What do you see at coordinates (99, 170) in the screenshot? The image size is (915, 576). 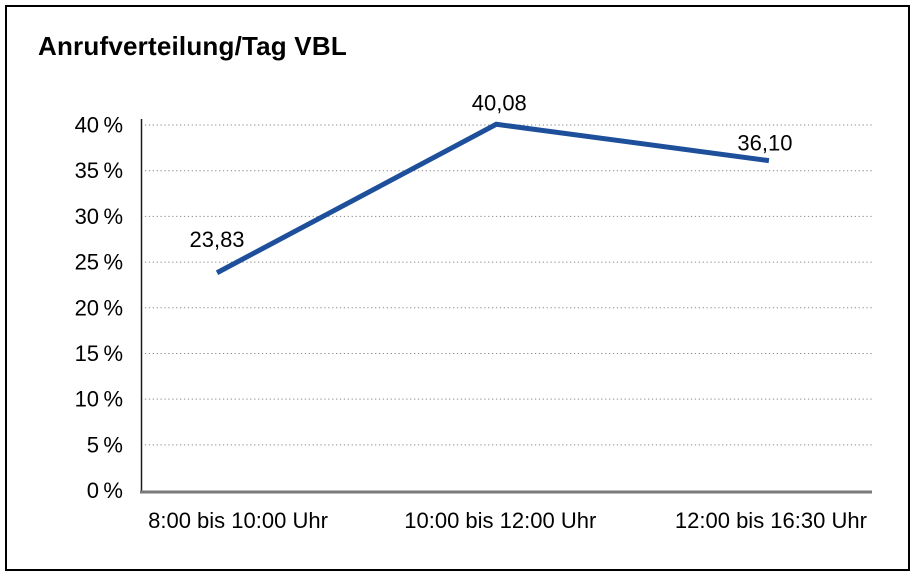 I see `y-tick-label: 35 %` at bounding box center [99, 170].